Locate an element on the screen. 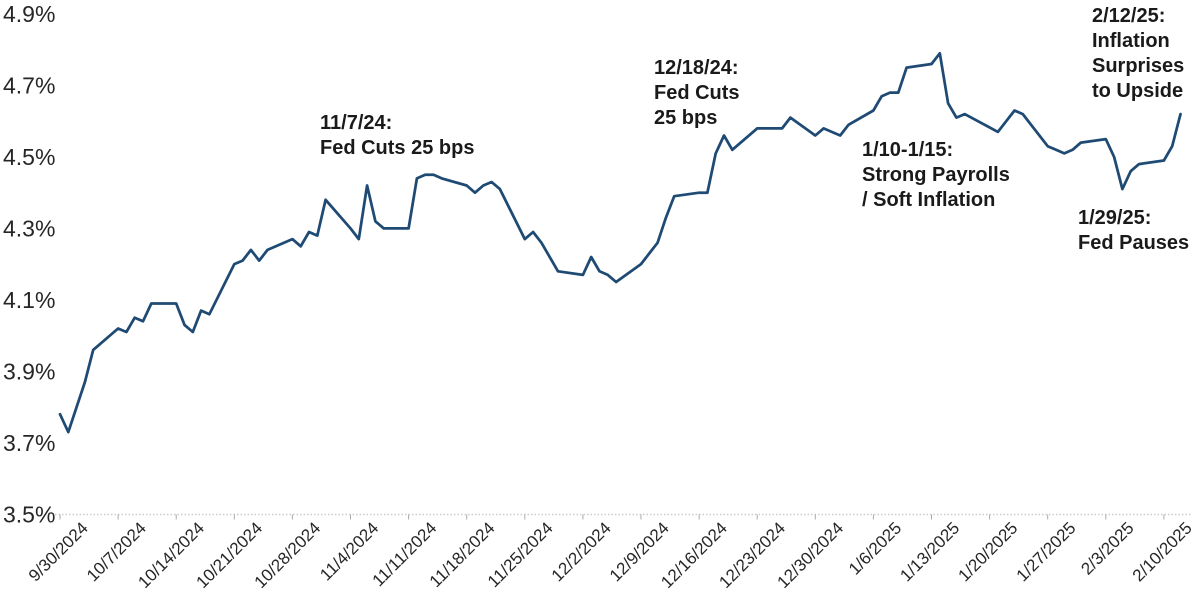 The height and width of the screenshot is (600, 1200). x-tick-label: 1/20/2025 is located at coordinates (988, 551).